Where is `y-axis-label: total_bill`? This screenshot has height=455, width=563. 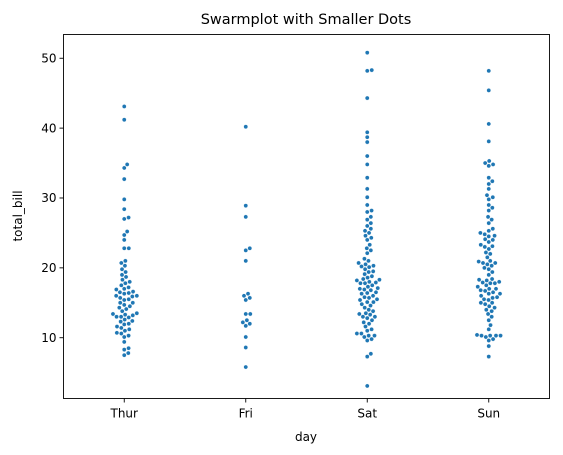
y-axis-label: total_bill is located at coordinates (18, 215).